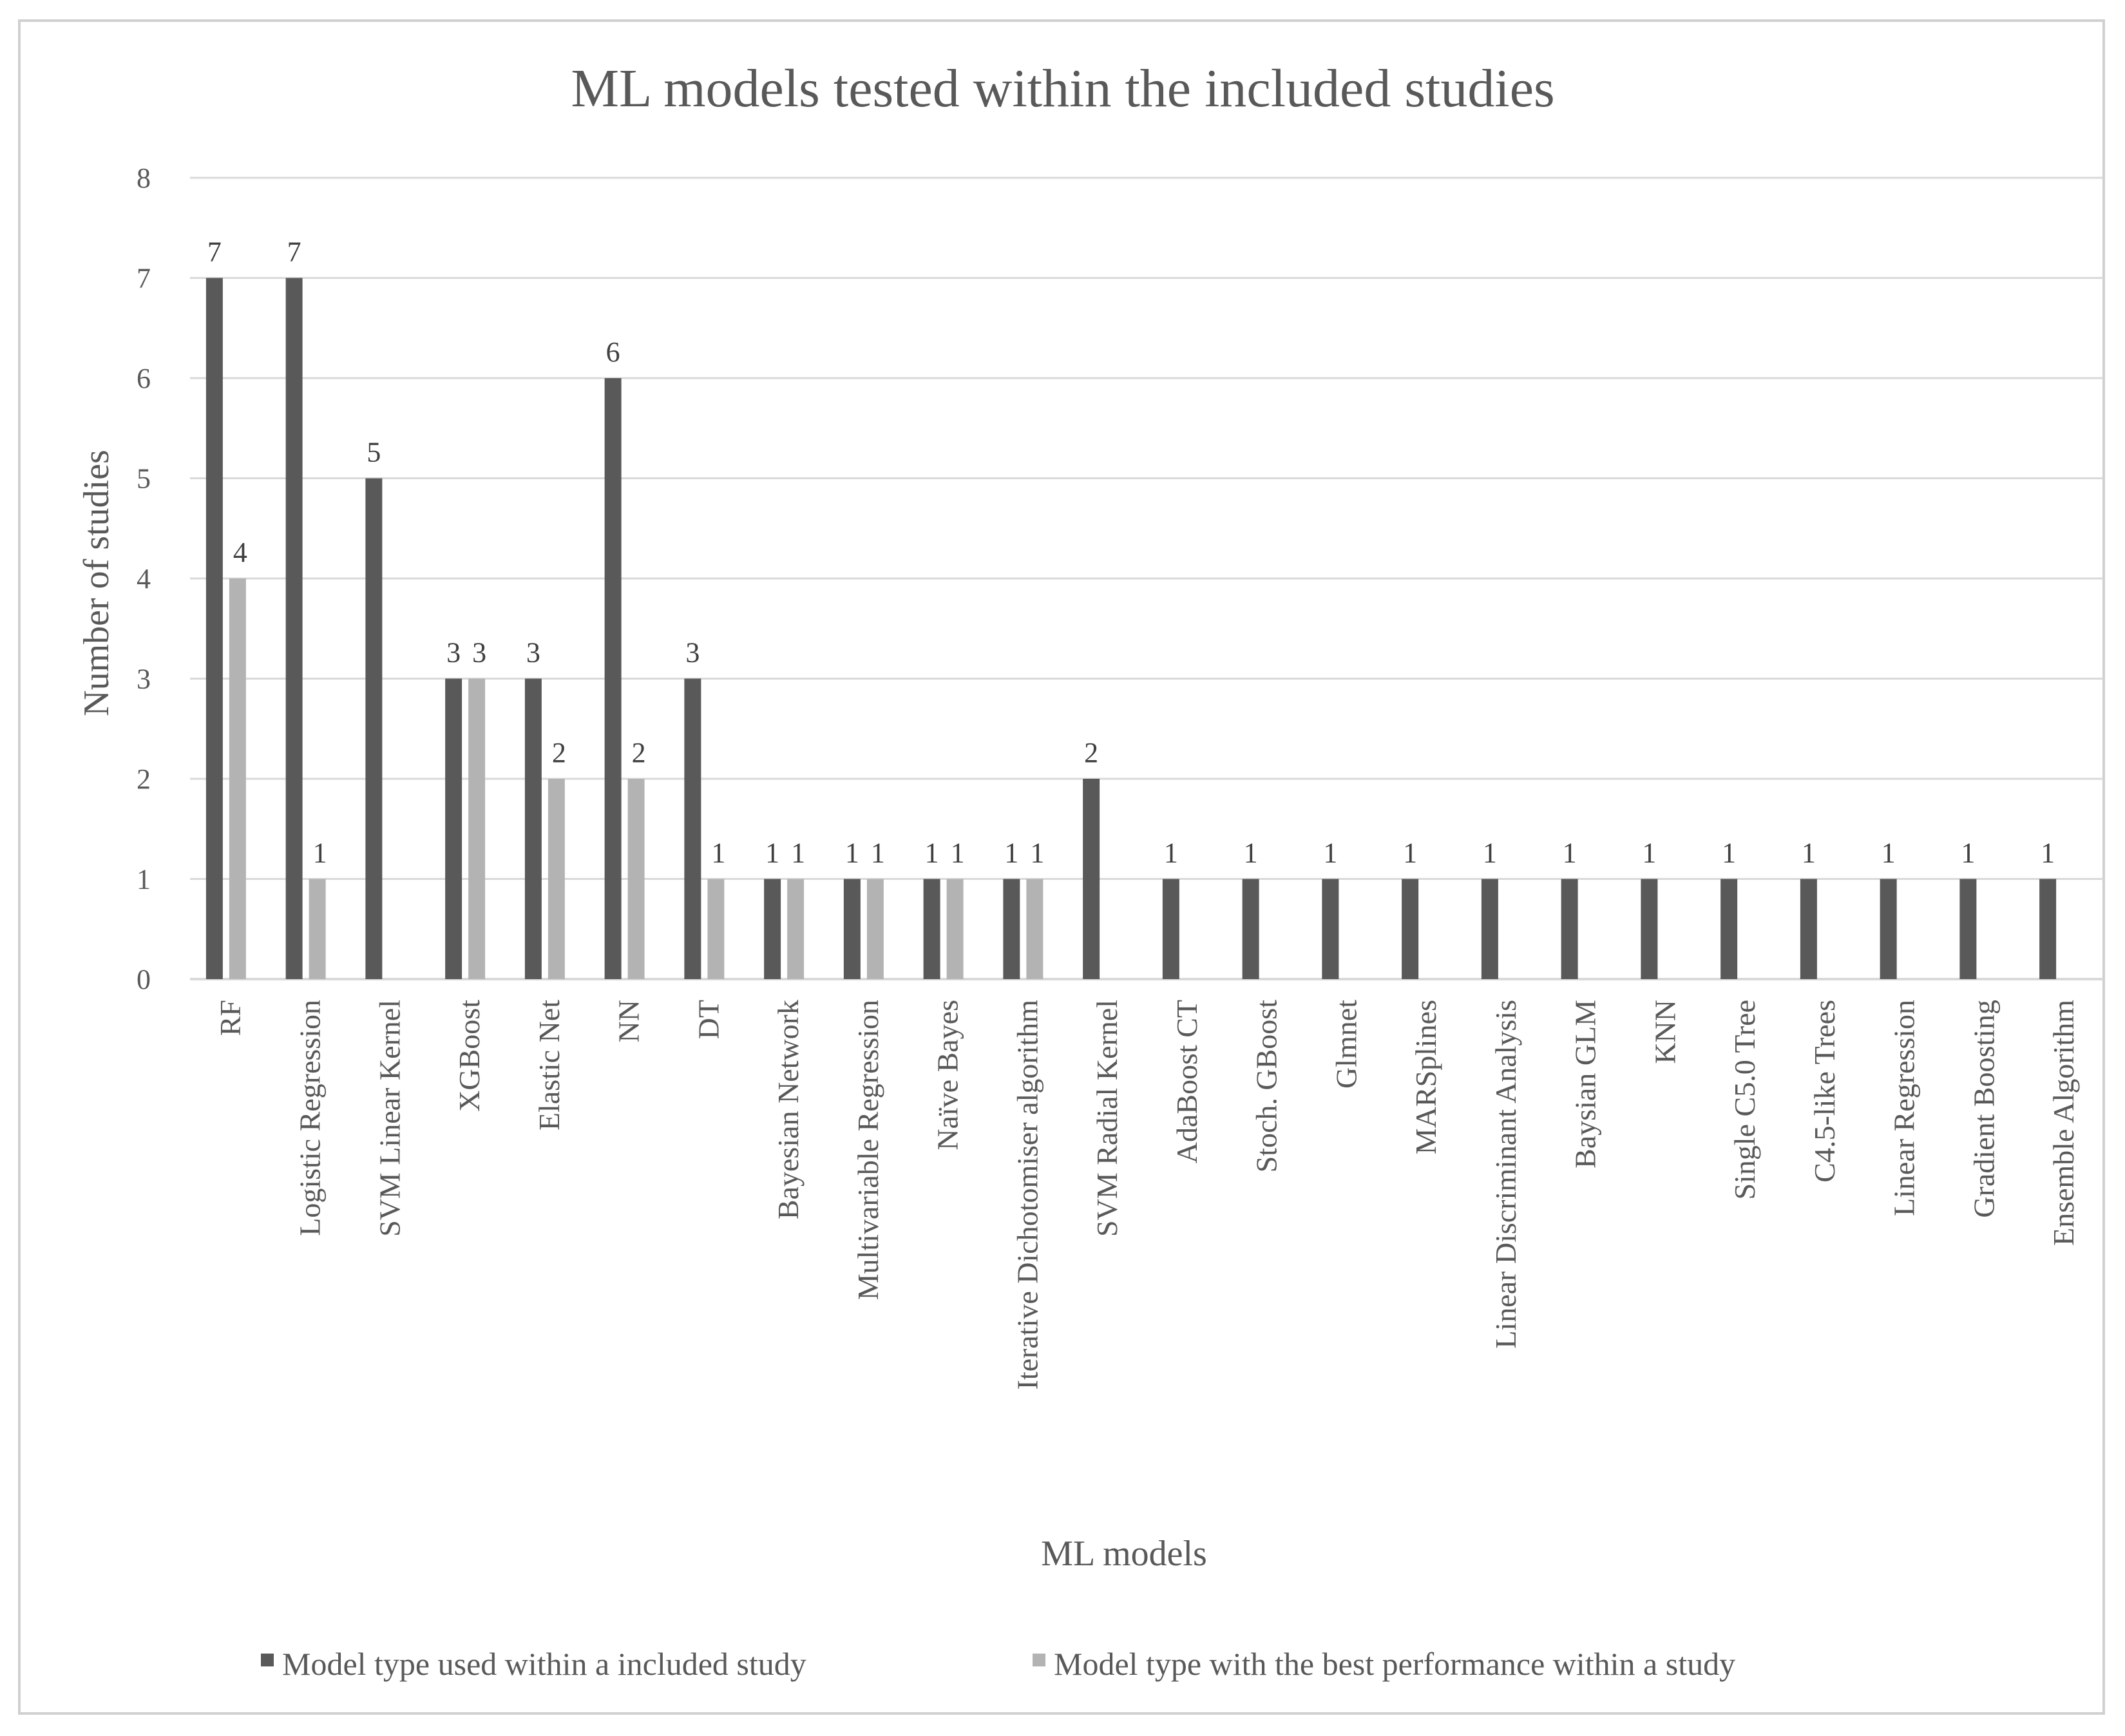 The height and width of the screenshot is (1736, 2125). I want to click on x-category-label: XGBoost, so click(469, 1056).